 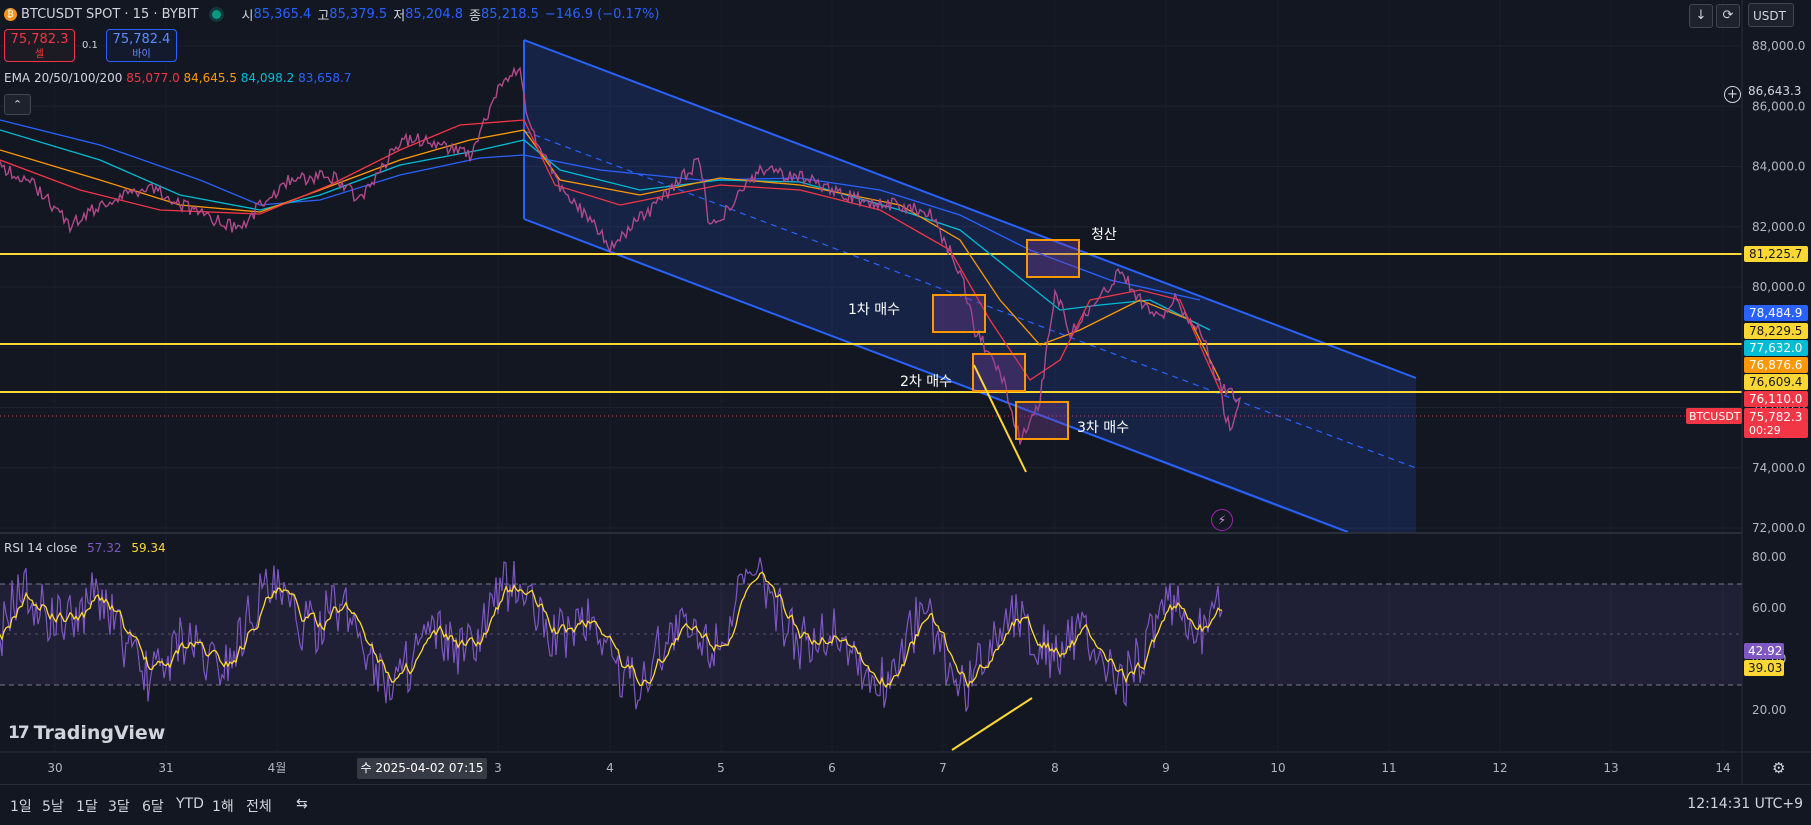 What do you see at coordinates (1779, 768) in the screenshot?
I see `gear-icon: ⚙` at bounding box center [1779, 768].